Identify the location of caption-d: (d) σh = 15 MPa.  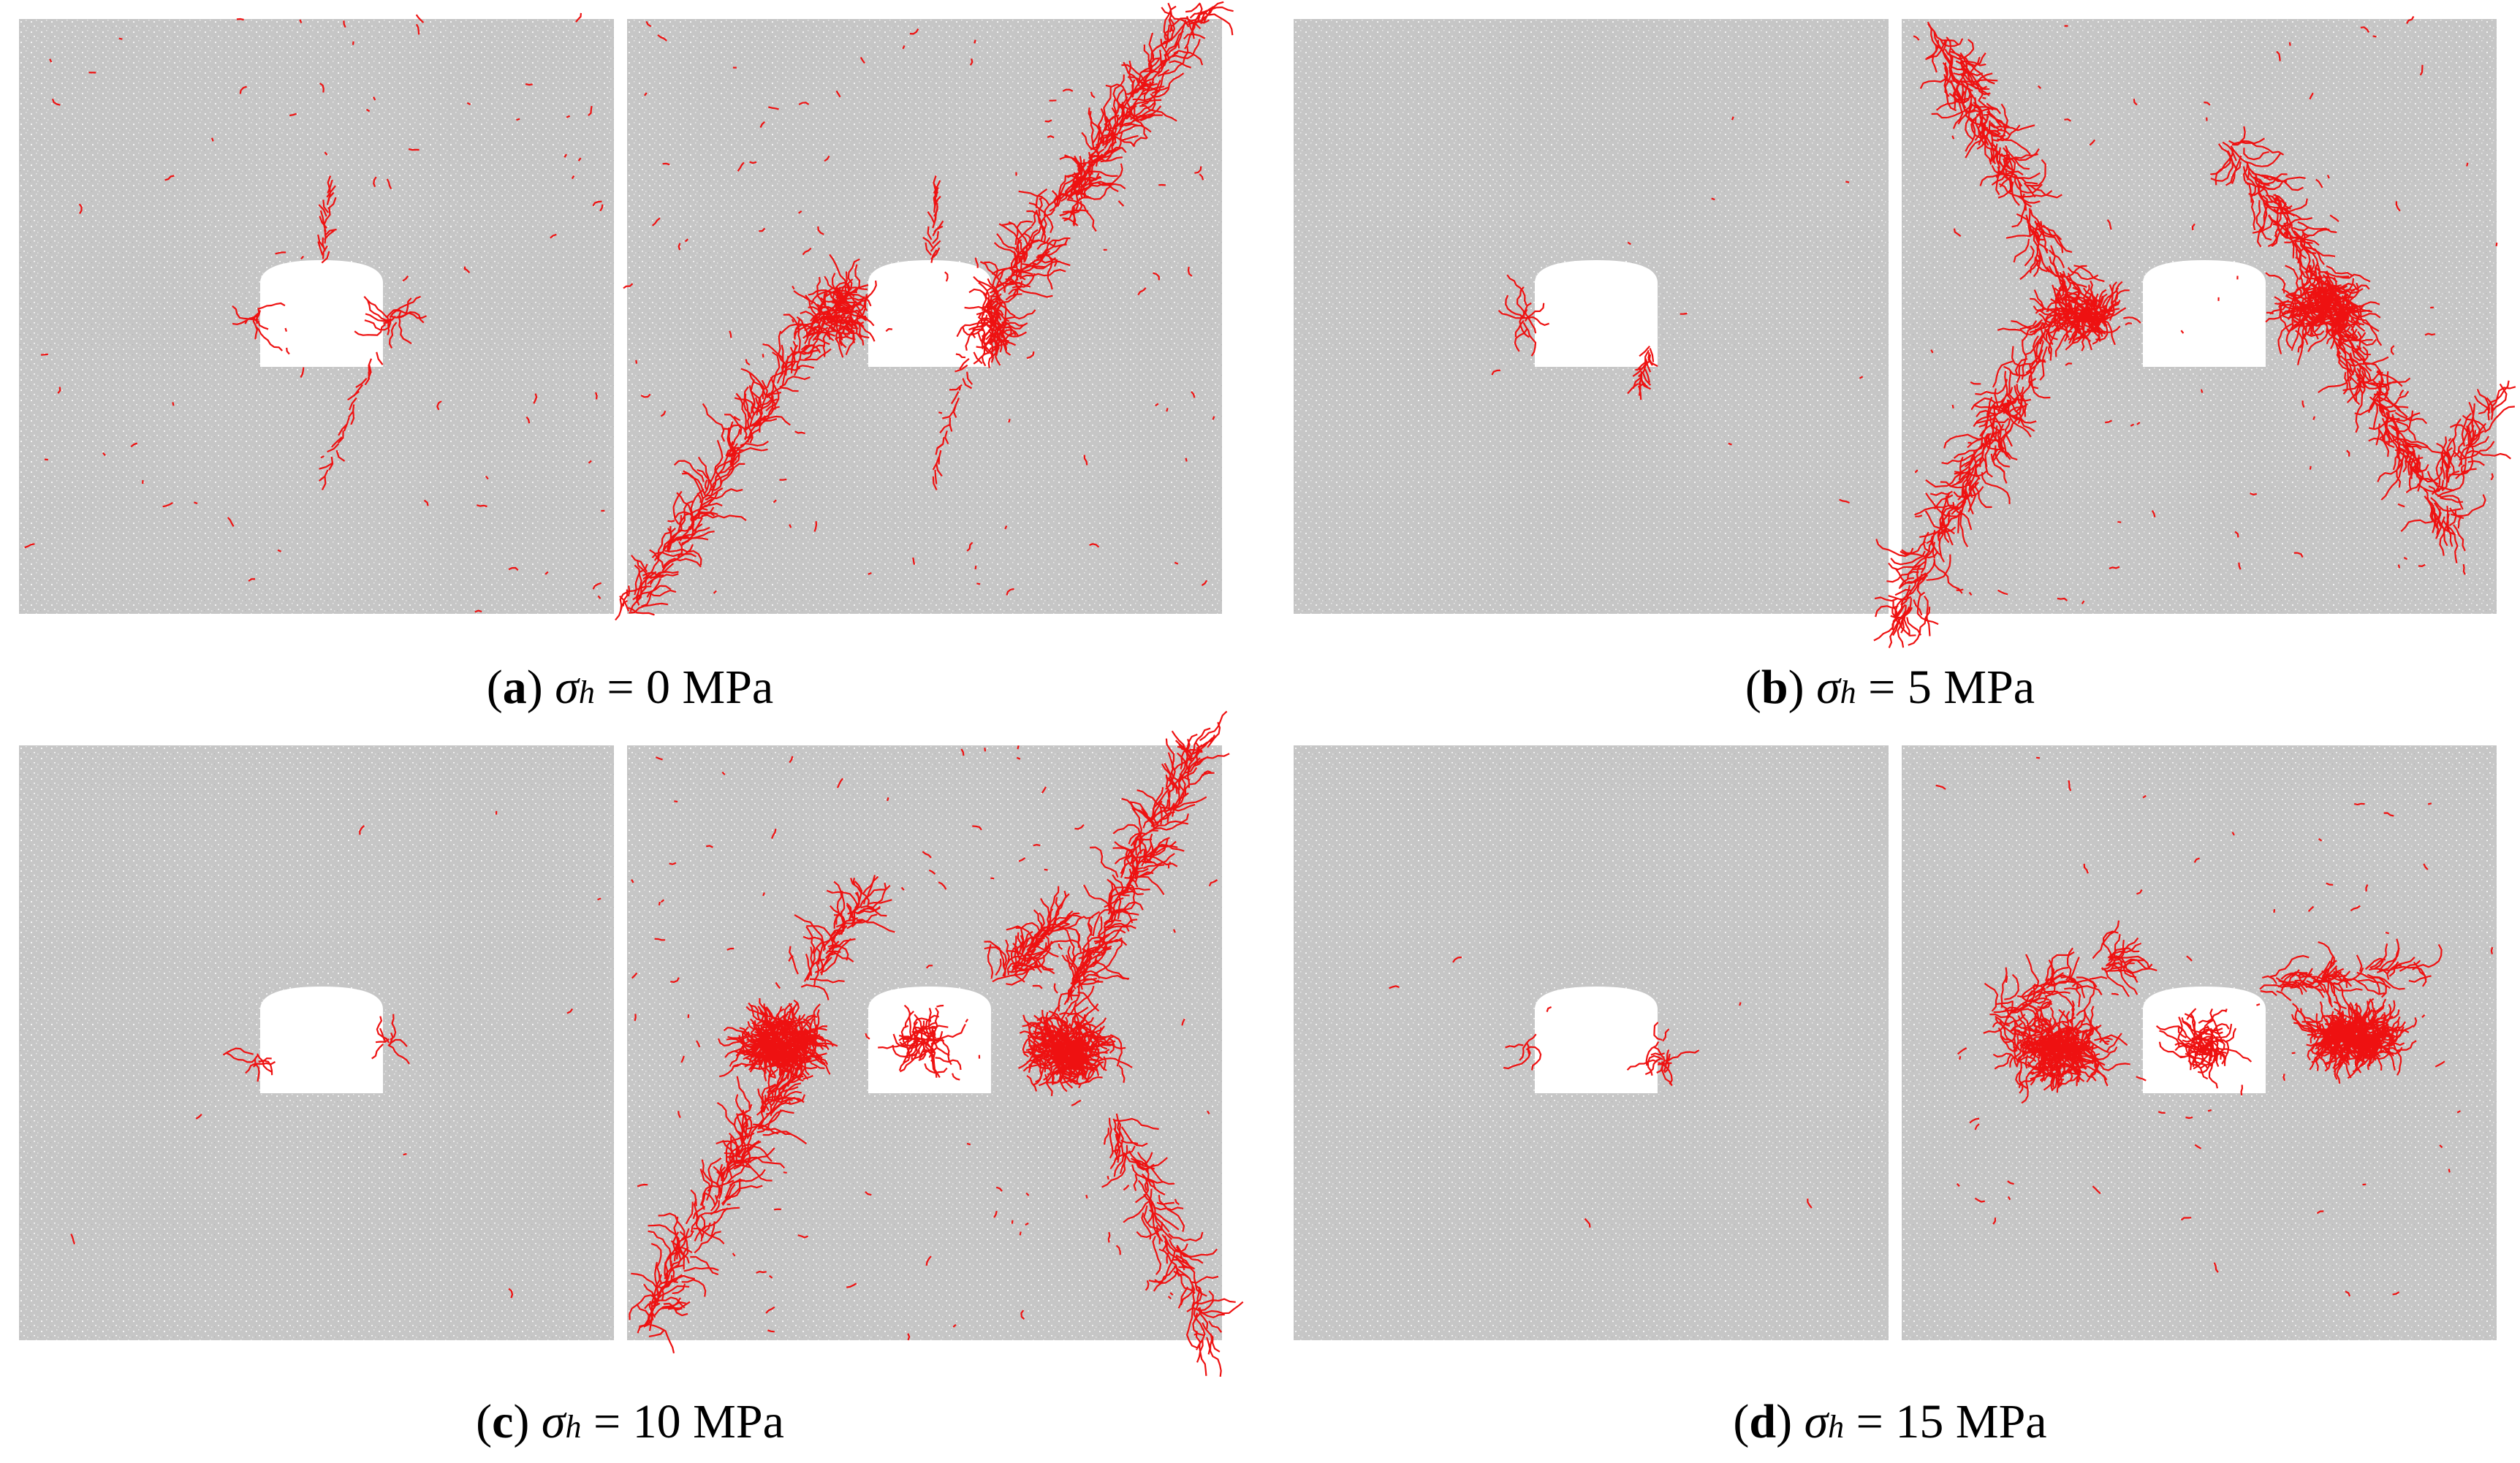
(1890, 1422).